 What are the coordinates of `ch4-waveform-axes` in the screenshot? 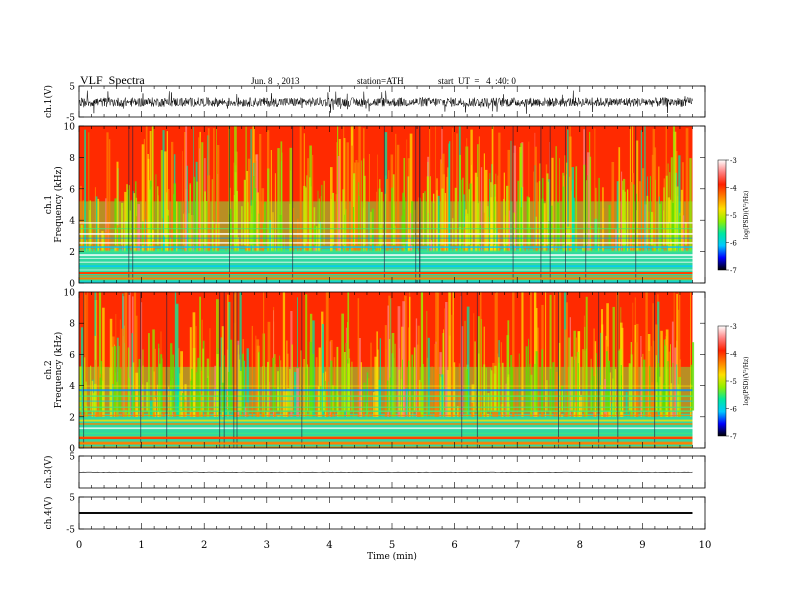 It's located at (392, 513).